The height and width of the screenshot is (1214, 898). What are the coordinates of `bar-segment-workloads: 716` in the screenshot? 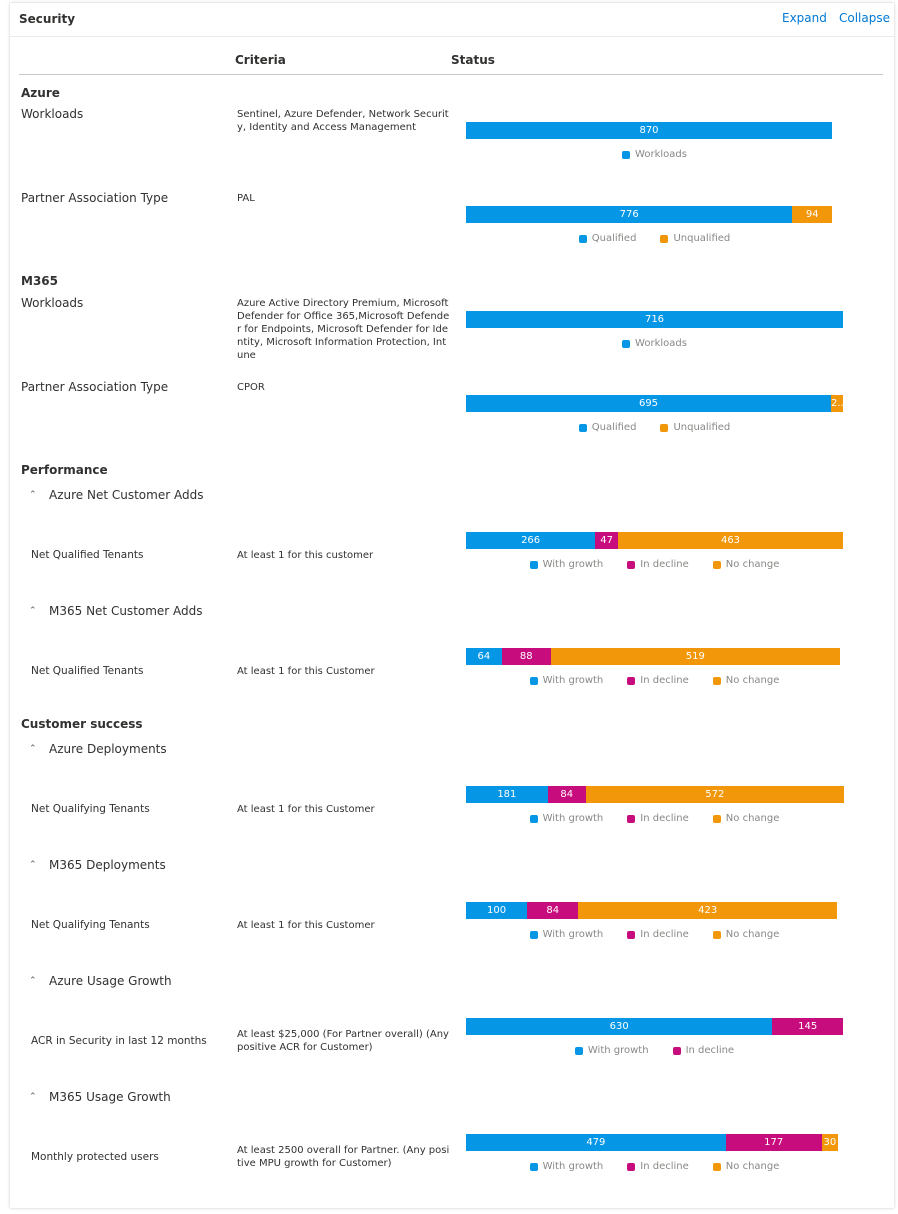 It's located at (654, 319).